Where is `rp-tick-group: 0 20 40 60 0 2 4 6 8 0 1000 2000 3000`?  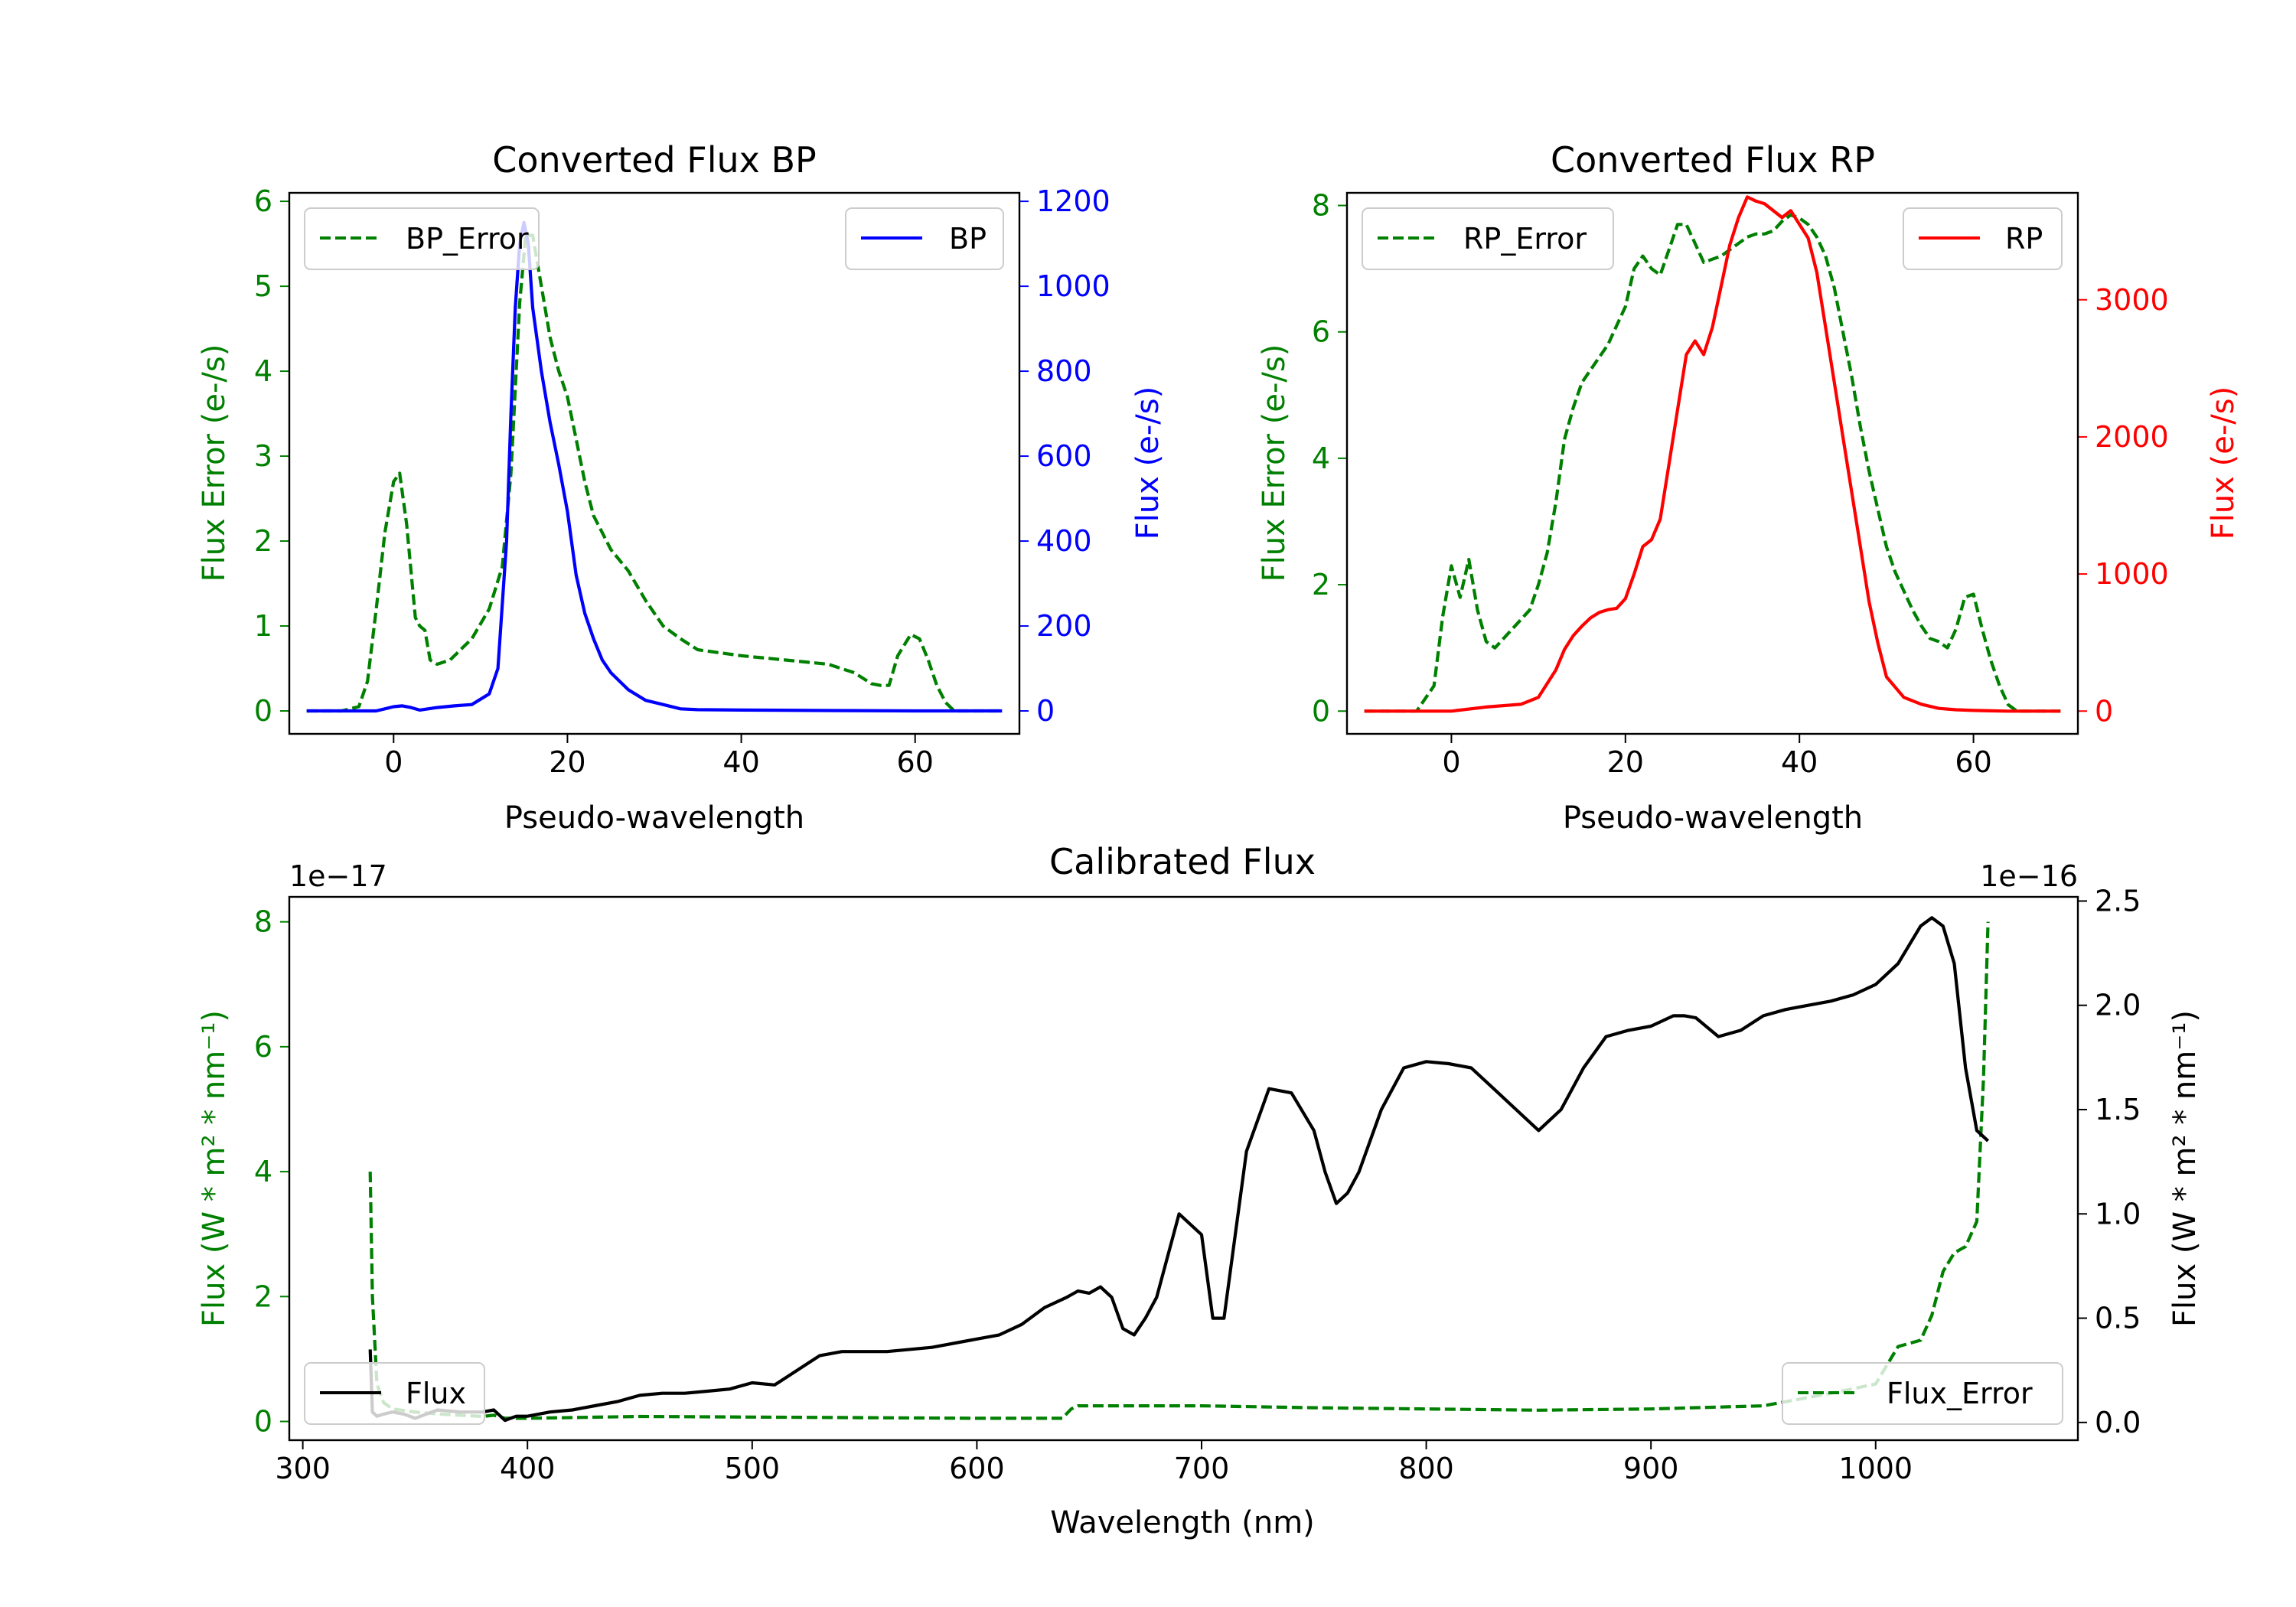 rp-tick-group: 0 20 40 60 0 2 4 6 8 0 1000 2000 3000 is located at coordinates (1740, 484).